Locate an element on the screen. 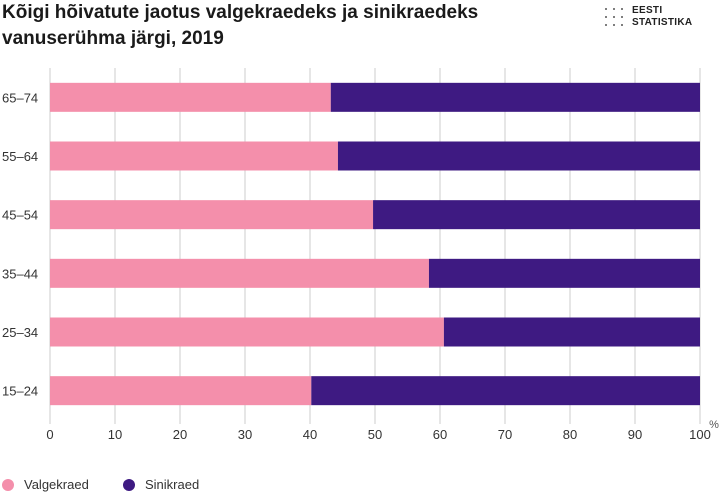  statistics-estonia-logo: EESTI STATISTIKA is located at coordinates (659, 17).